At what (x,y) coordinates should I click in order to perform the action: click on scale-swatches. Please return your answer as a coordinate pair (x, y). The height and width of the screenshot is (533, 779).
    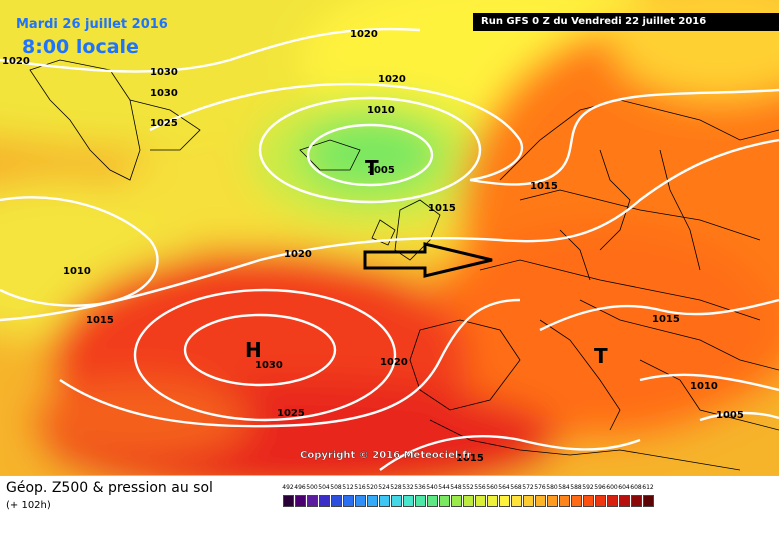
    Looking at the image, I should click on (469, 501).